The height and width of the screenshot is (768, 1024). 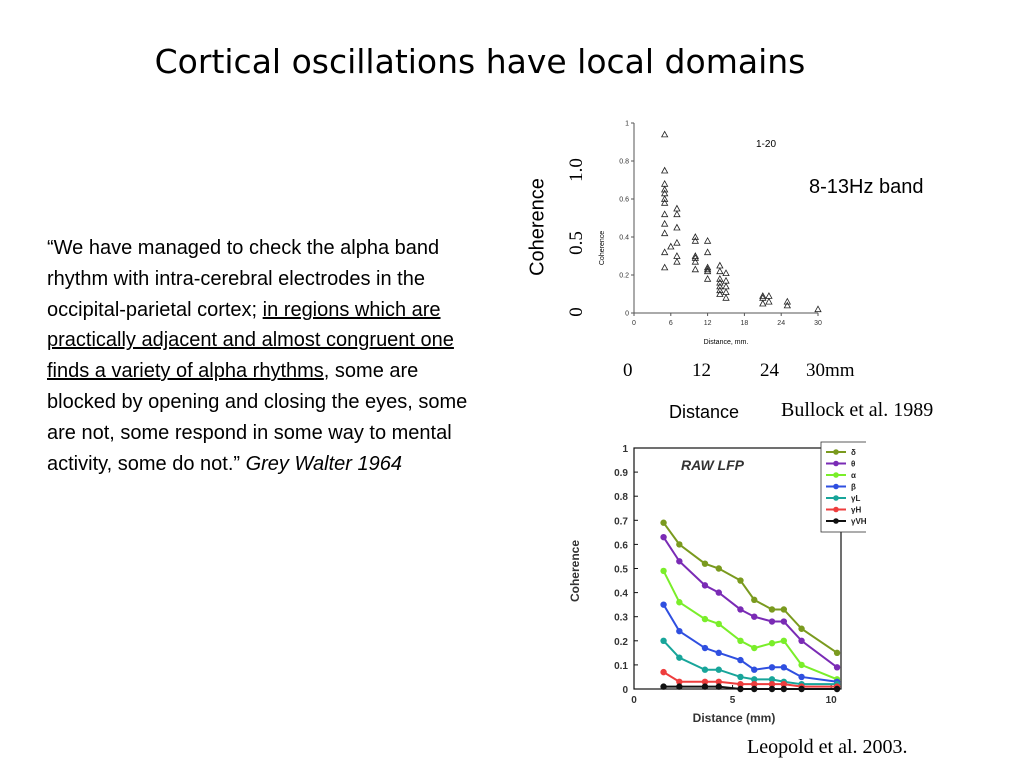 I want to click on scatter-points, so click(x=741, y=221).